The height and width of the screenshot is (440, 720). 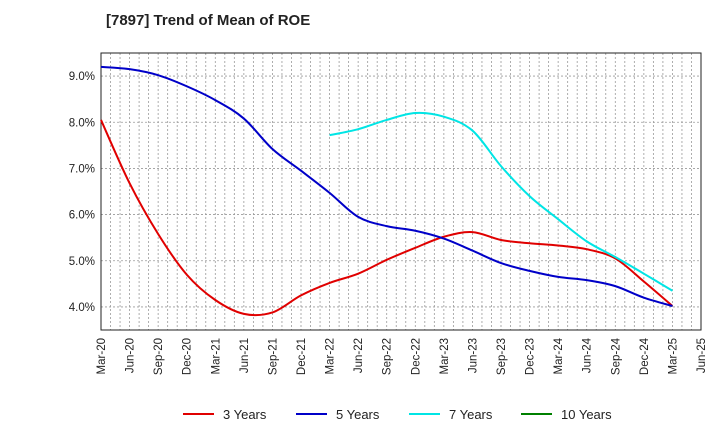 I want to click on x-tick-label: Dec-20, so click(x=188, y=356).